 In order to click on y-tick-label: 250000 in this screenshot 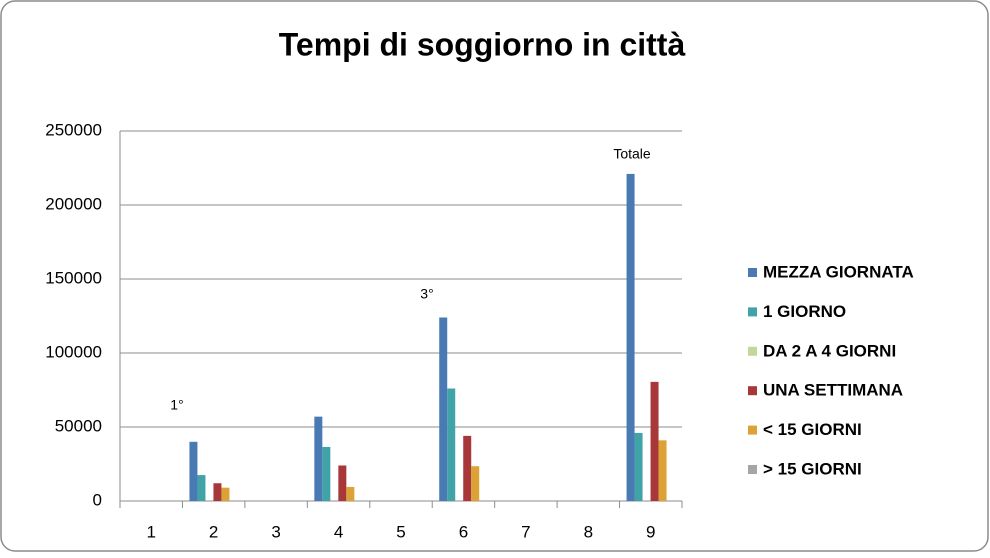, I will do `click(73, 129)`.